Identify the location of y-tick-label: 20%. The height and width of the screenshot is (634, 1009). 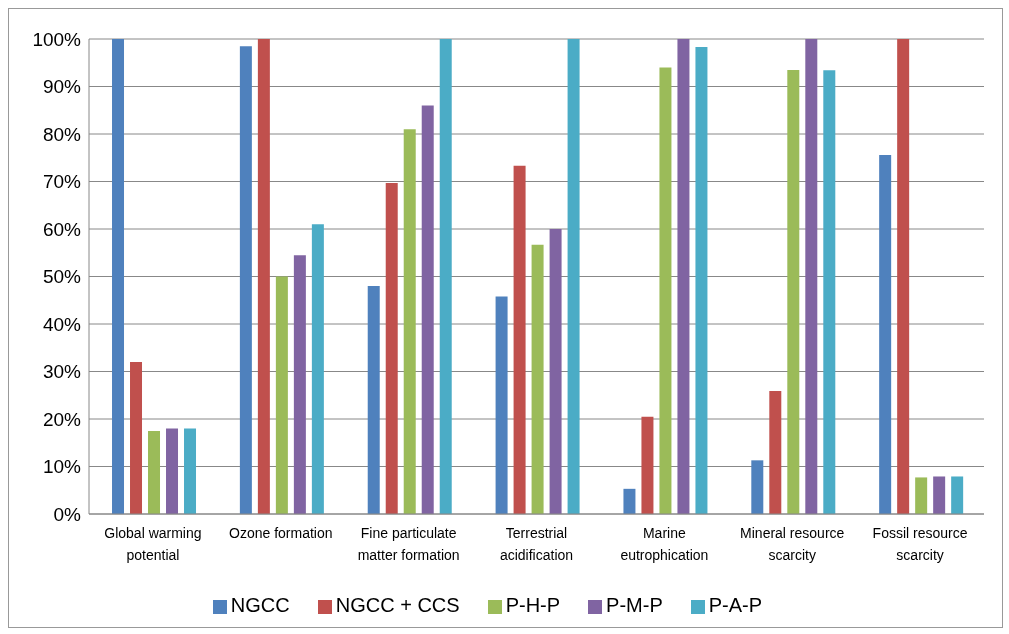
(62, 419).